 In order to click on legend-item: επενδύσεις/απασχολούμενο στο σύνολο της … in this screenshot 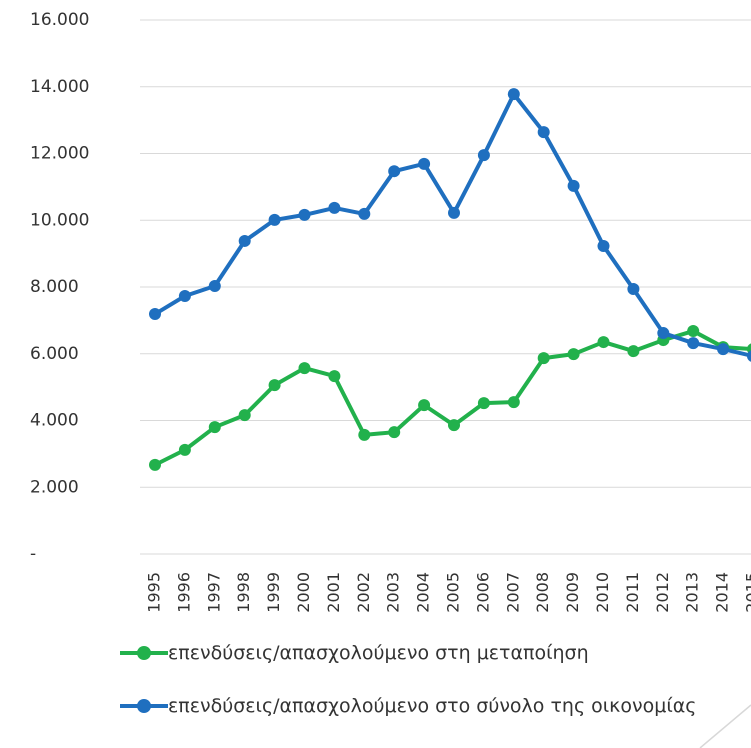, I will do `click(420, 706)`.